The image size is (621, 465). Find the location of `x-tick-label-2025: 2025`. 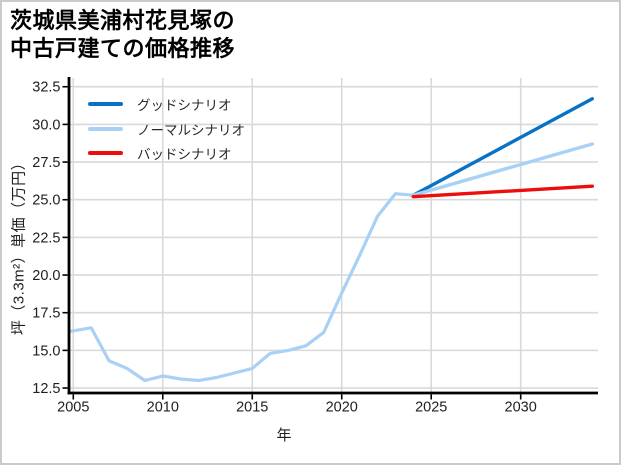

x-tick-label-2025: 2025 is located at coordinates (431, 408).